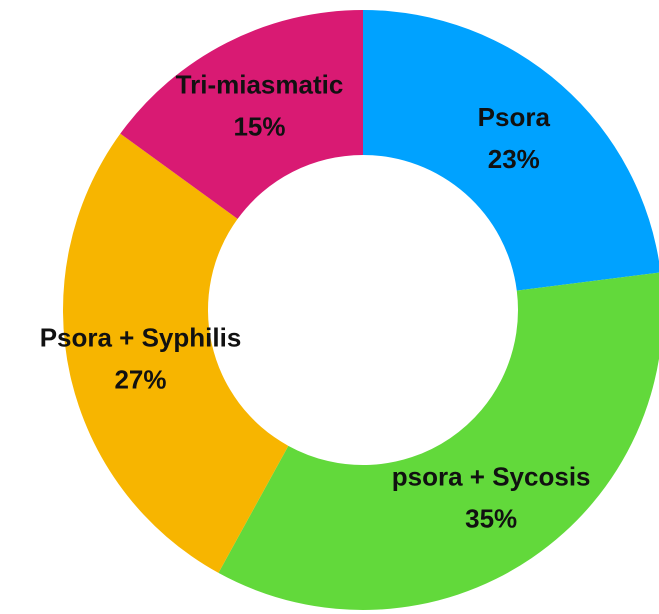  Describe the element at coordinates (491, 518) in the screenshot. I see `segment-value: 35%` at that location.